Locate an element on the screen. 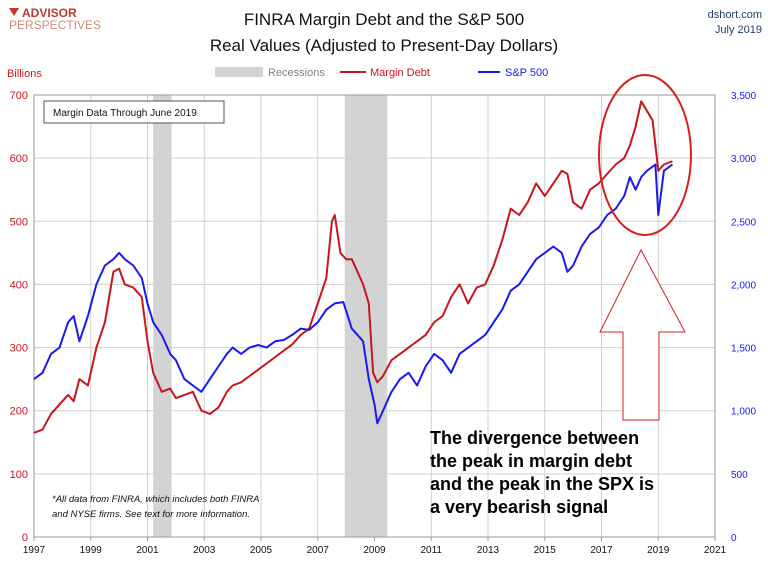 The width and height of the screenshot is (768, 563). margin-data-box-frame is located at coordinates (134, 112).